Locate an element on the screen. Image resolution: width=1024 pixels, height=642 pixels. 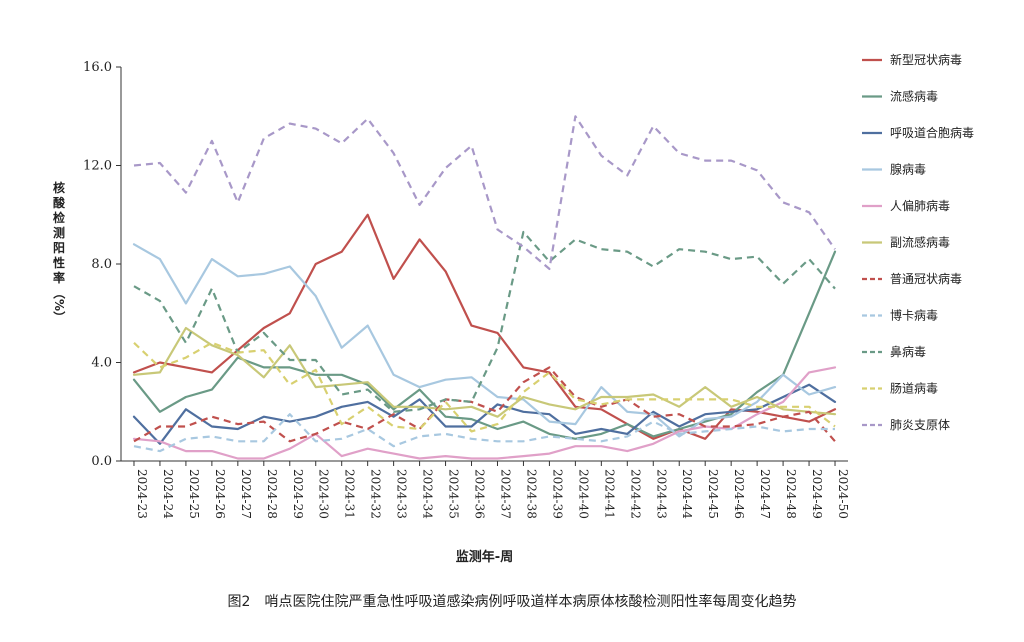
legend-label: 人偏肺病毒 is located at coordinates (920, 205).